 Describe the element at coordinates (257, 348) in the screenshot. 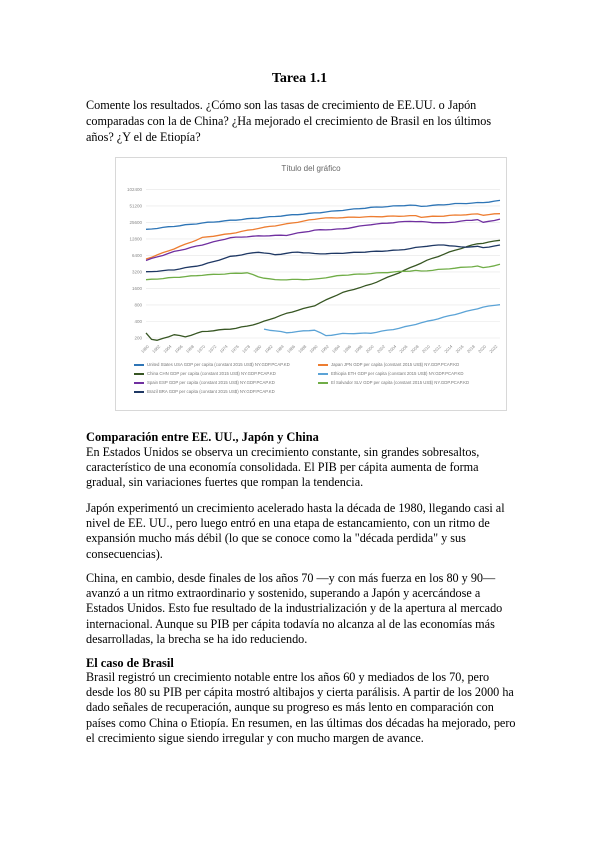

I see `x-tick-label: 1980` at that location.